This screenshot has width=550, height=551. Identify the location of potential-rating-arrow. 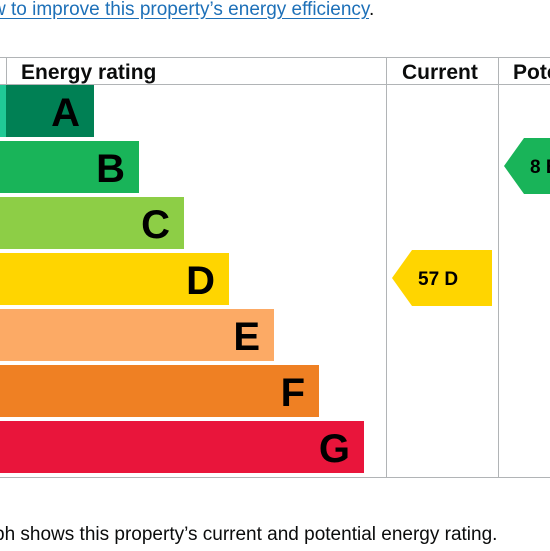
(527, 166).